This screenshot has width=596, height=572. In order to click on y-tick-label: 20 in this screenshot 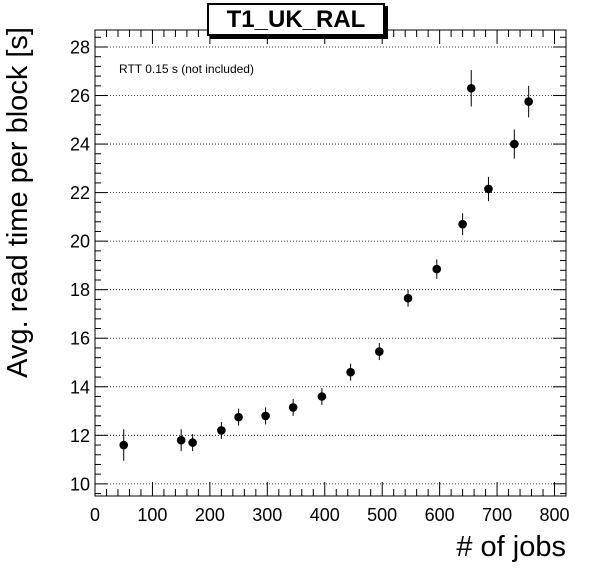, I will do `click(80, 242)`.